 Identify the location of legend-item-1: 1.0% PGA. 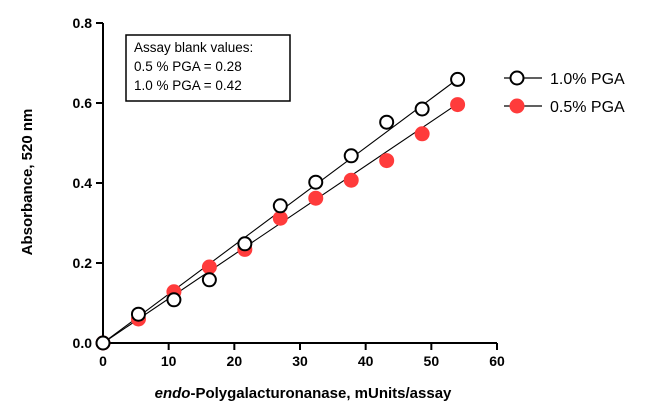
(564, 79).